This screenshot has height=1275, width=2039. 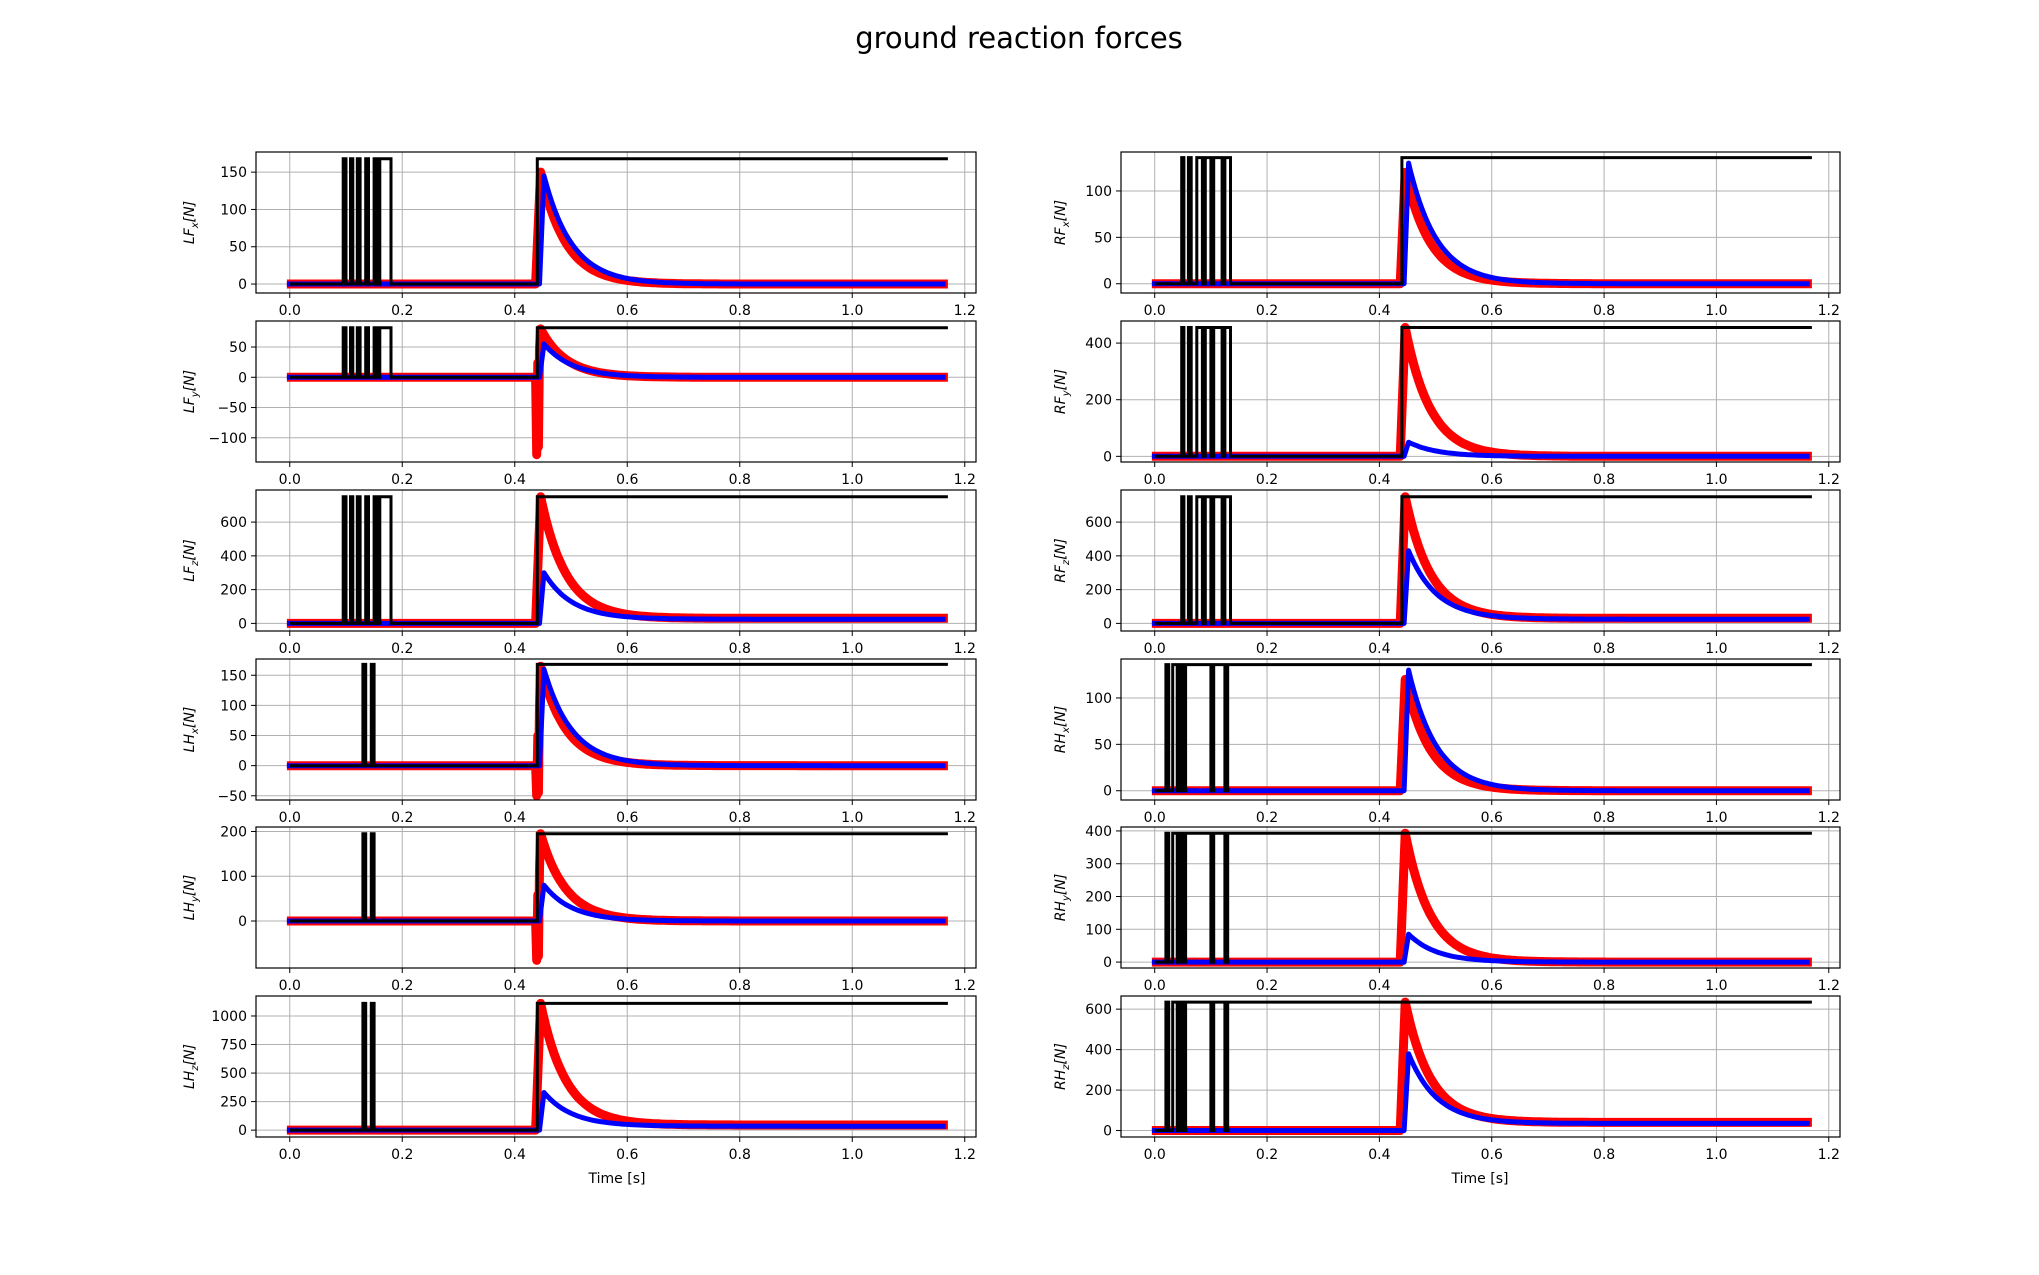 What do you see at coordinates (190, 743) in the screenshot?
I see `y-axis-label-main: LH` at bounding box center [190, 743].